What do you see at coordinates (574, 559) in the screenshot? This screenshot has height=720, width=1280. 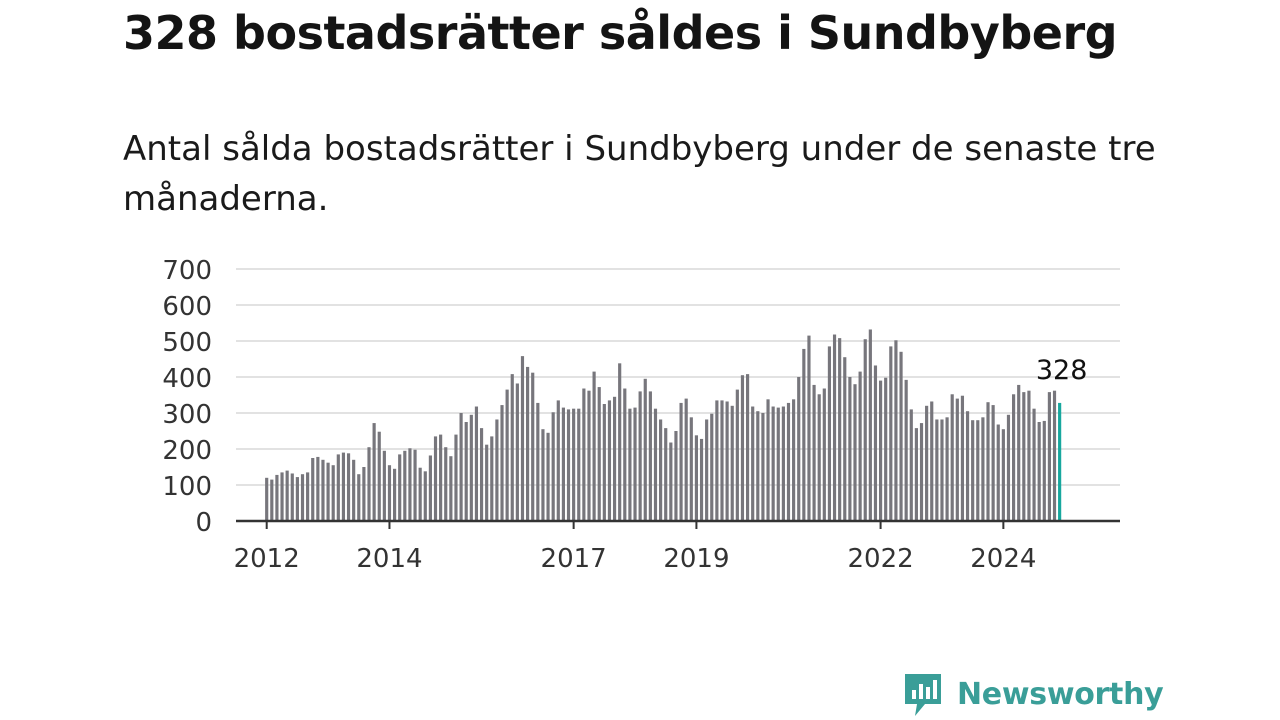 I see `x-tick-label: 2017` at bounding box center [574, 559].